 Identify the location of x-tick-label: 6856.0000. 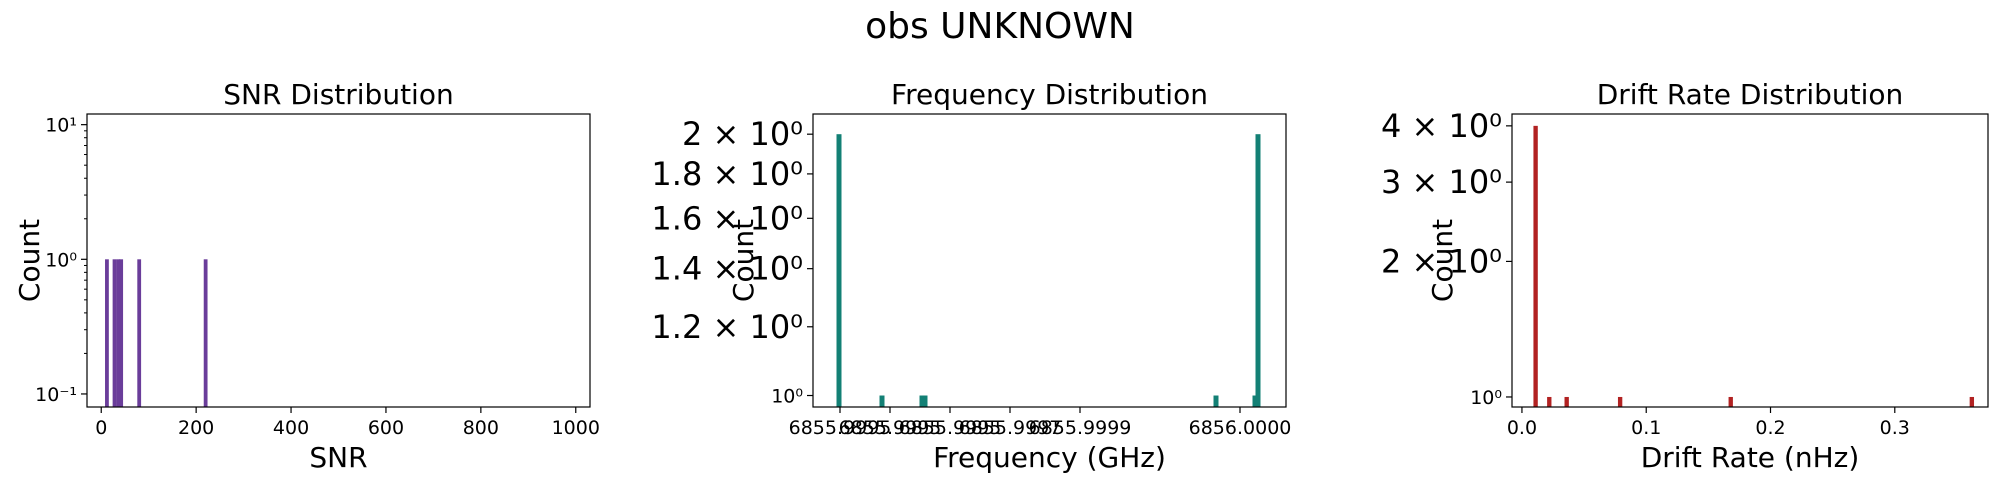
(1240, 428).